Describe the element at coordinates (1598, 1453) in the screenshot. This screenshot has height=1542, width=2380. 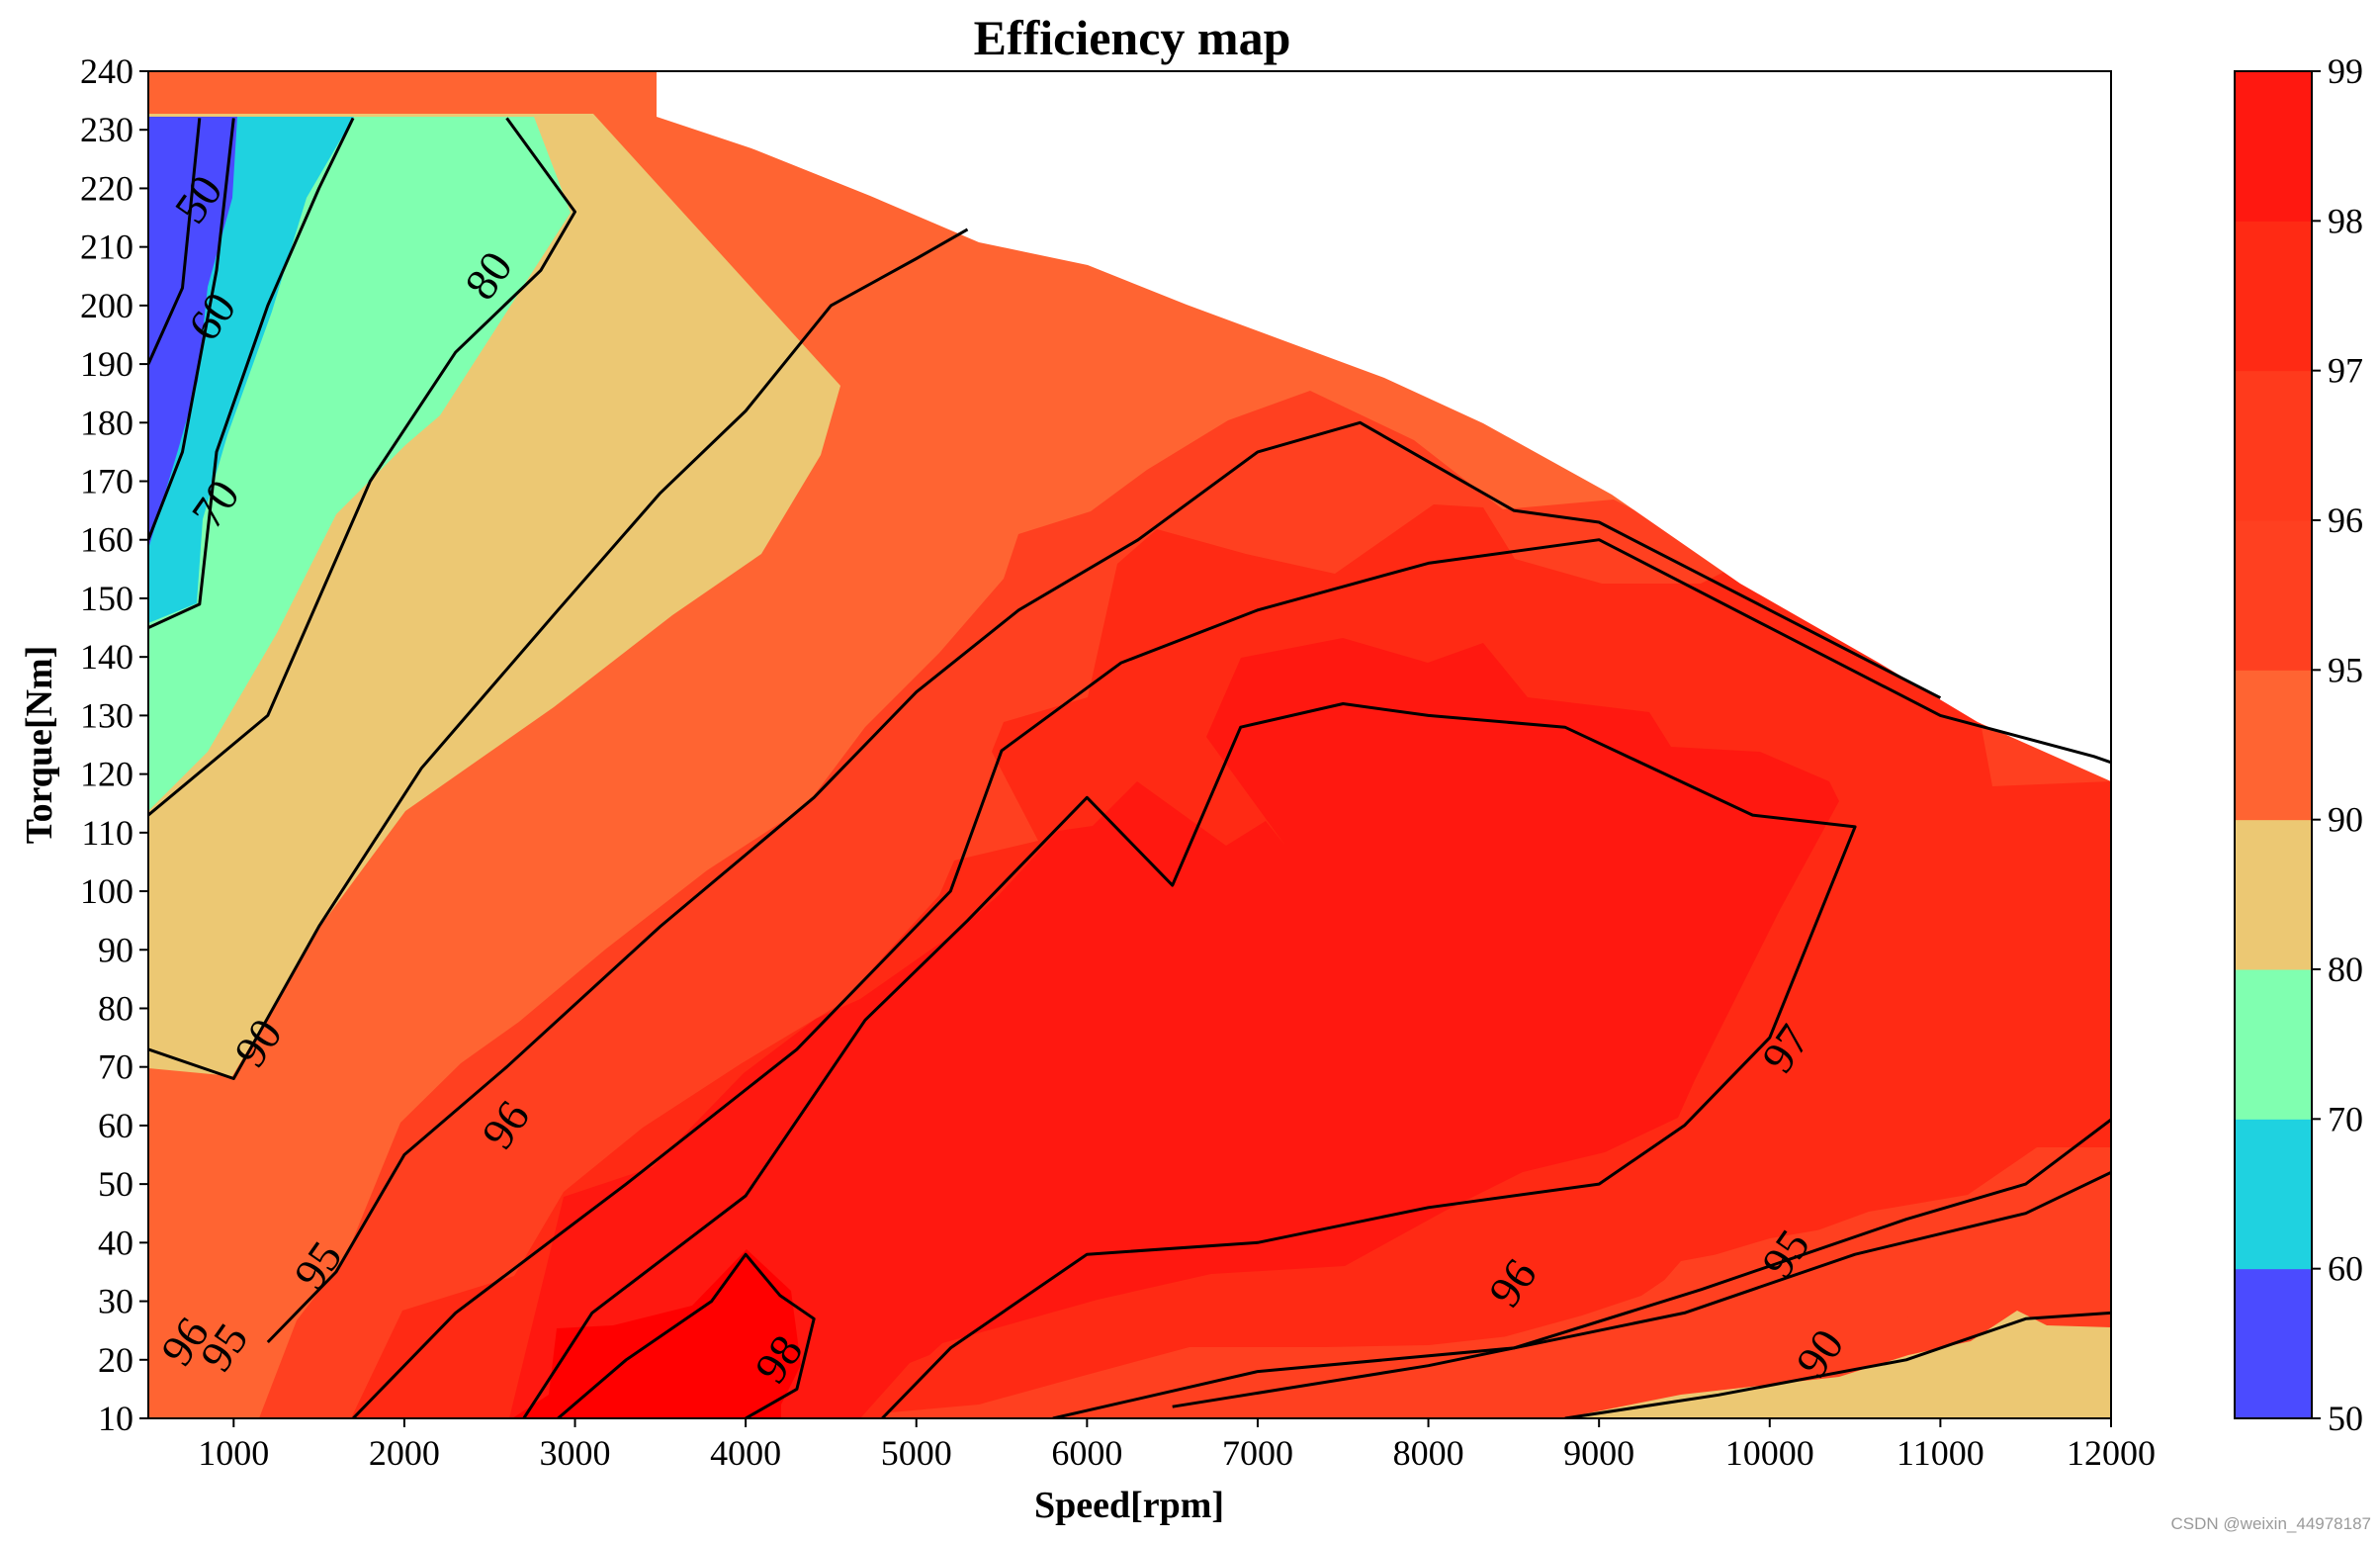
I see `x-tick-label: 9000` at that location.